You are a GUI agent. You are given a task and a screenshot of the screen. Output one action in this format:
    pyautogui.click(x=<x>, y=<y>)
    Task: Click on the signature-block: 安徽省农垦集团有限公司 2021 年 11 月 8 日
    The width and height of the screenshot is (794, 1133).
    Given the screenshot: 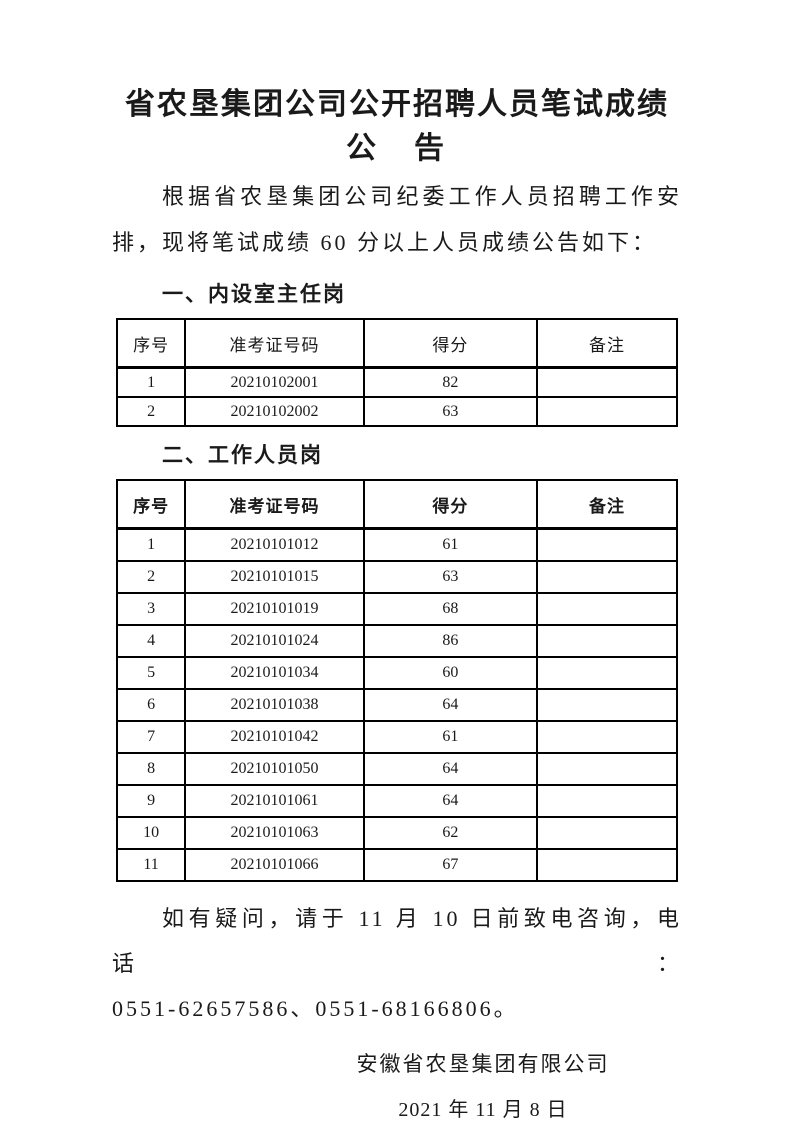 What is the action you would take?
    pyautogui.click(x=483, y=1087)
    